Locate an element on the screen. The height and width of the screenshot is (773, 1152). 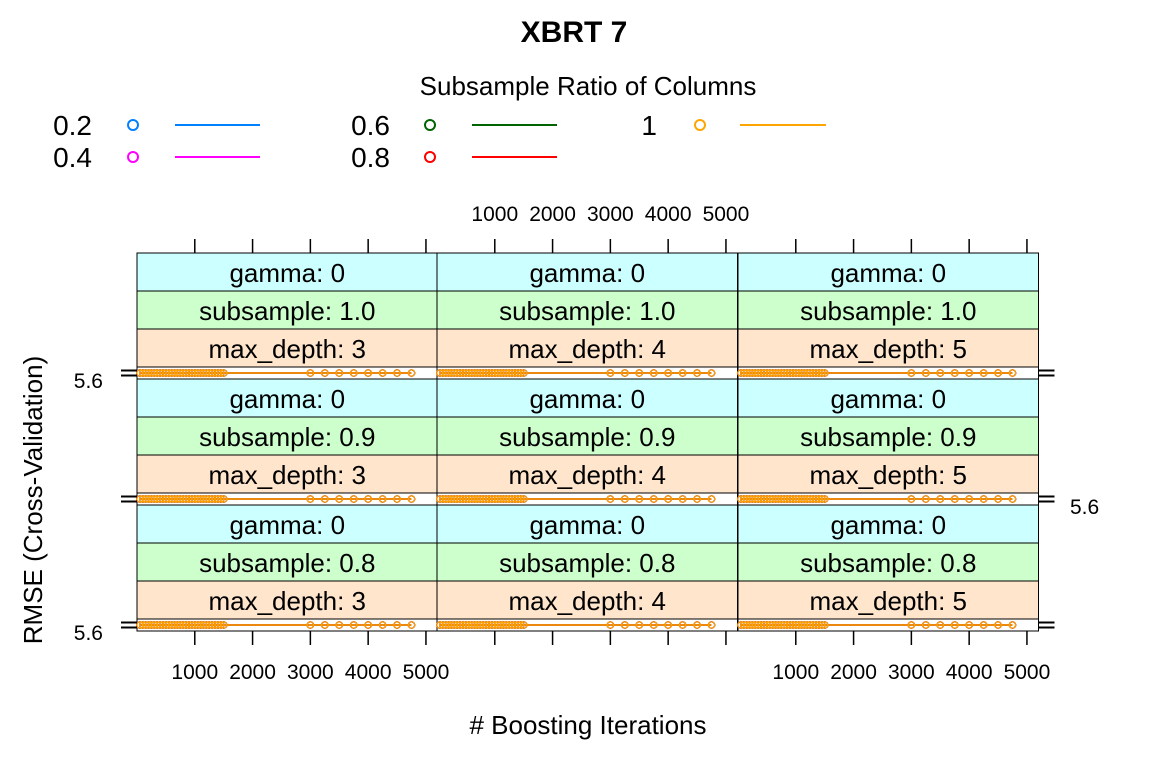
legend-title: Subsample Ratio of Columns is located at coordinates (588, 86).